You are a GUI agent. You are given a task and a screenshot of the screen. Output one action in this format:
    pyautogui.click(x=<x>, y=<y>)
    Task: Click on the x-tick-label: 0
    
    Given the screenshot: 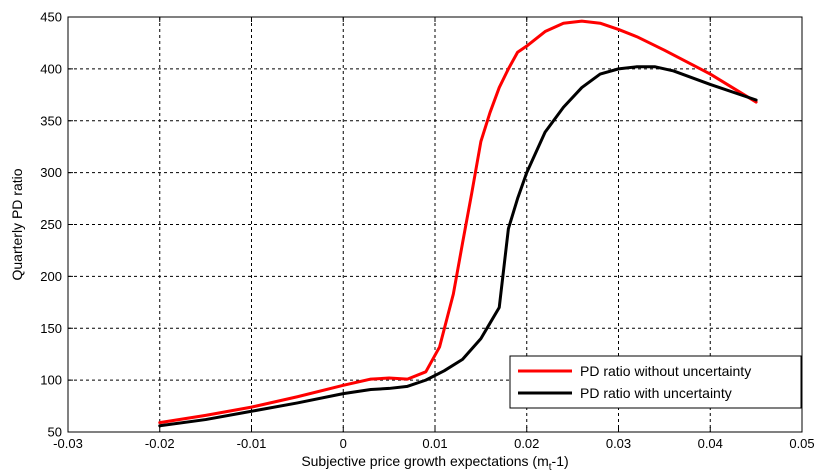 What is the action you would take?
    pyautogui.click(x=343, y=443)
    